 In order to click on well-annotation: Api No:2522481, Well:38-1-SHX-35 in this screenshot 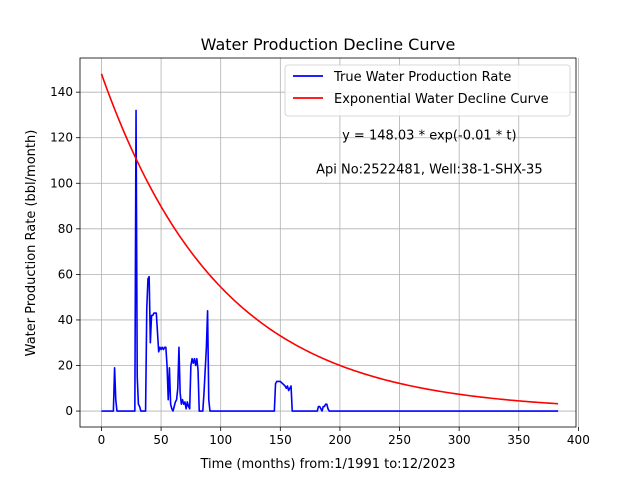, I will do `click(429, 170)`.